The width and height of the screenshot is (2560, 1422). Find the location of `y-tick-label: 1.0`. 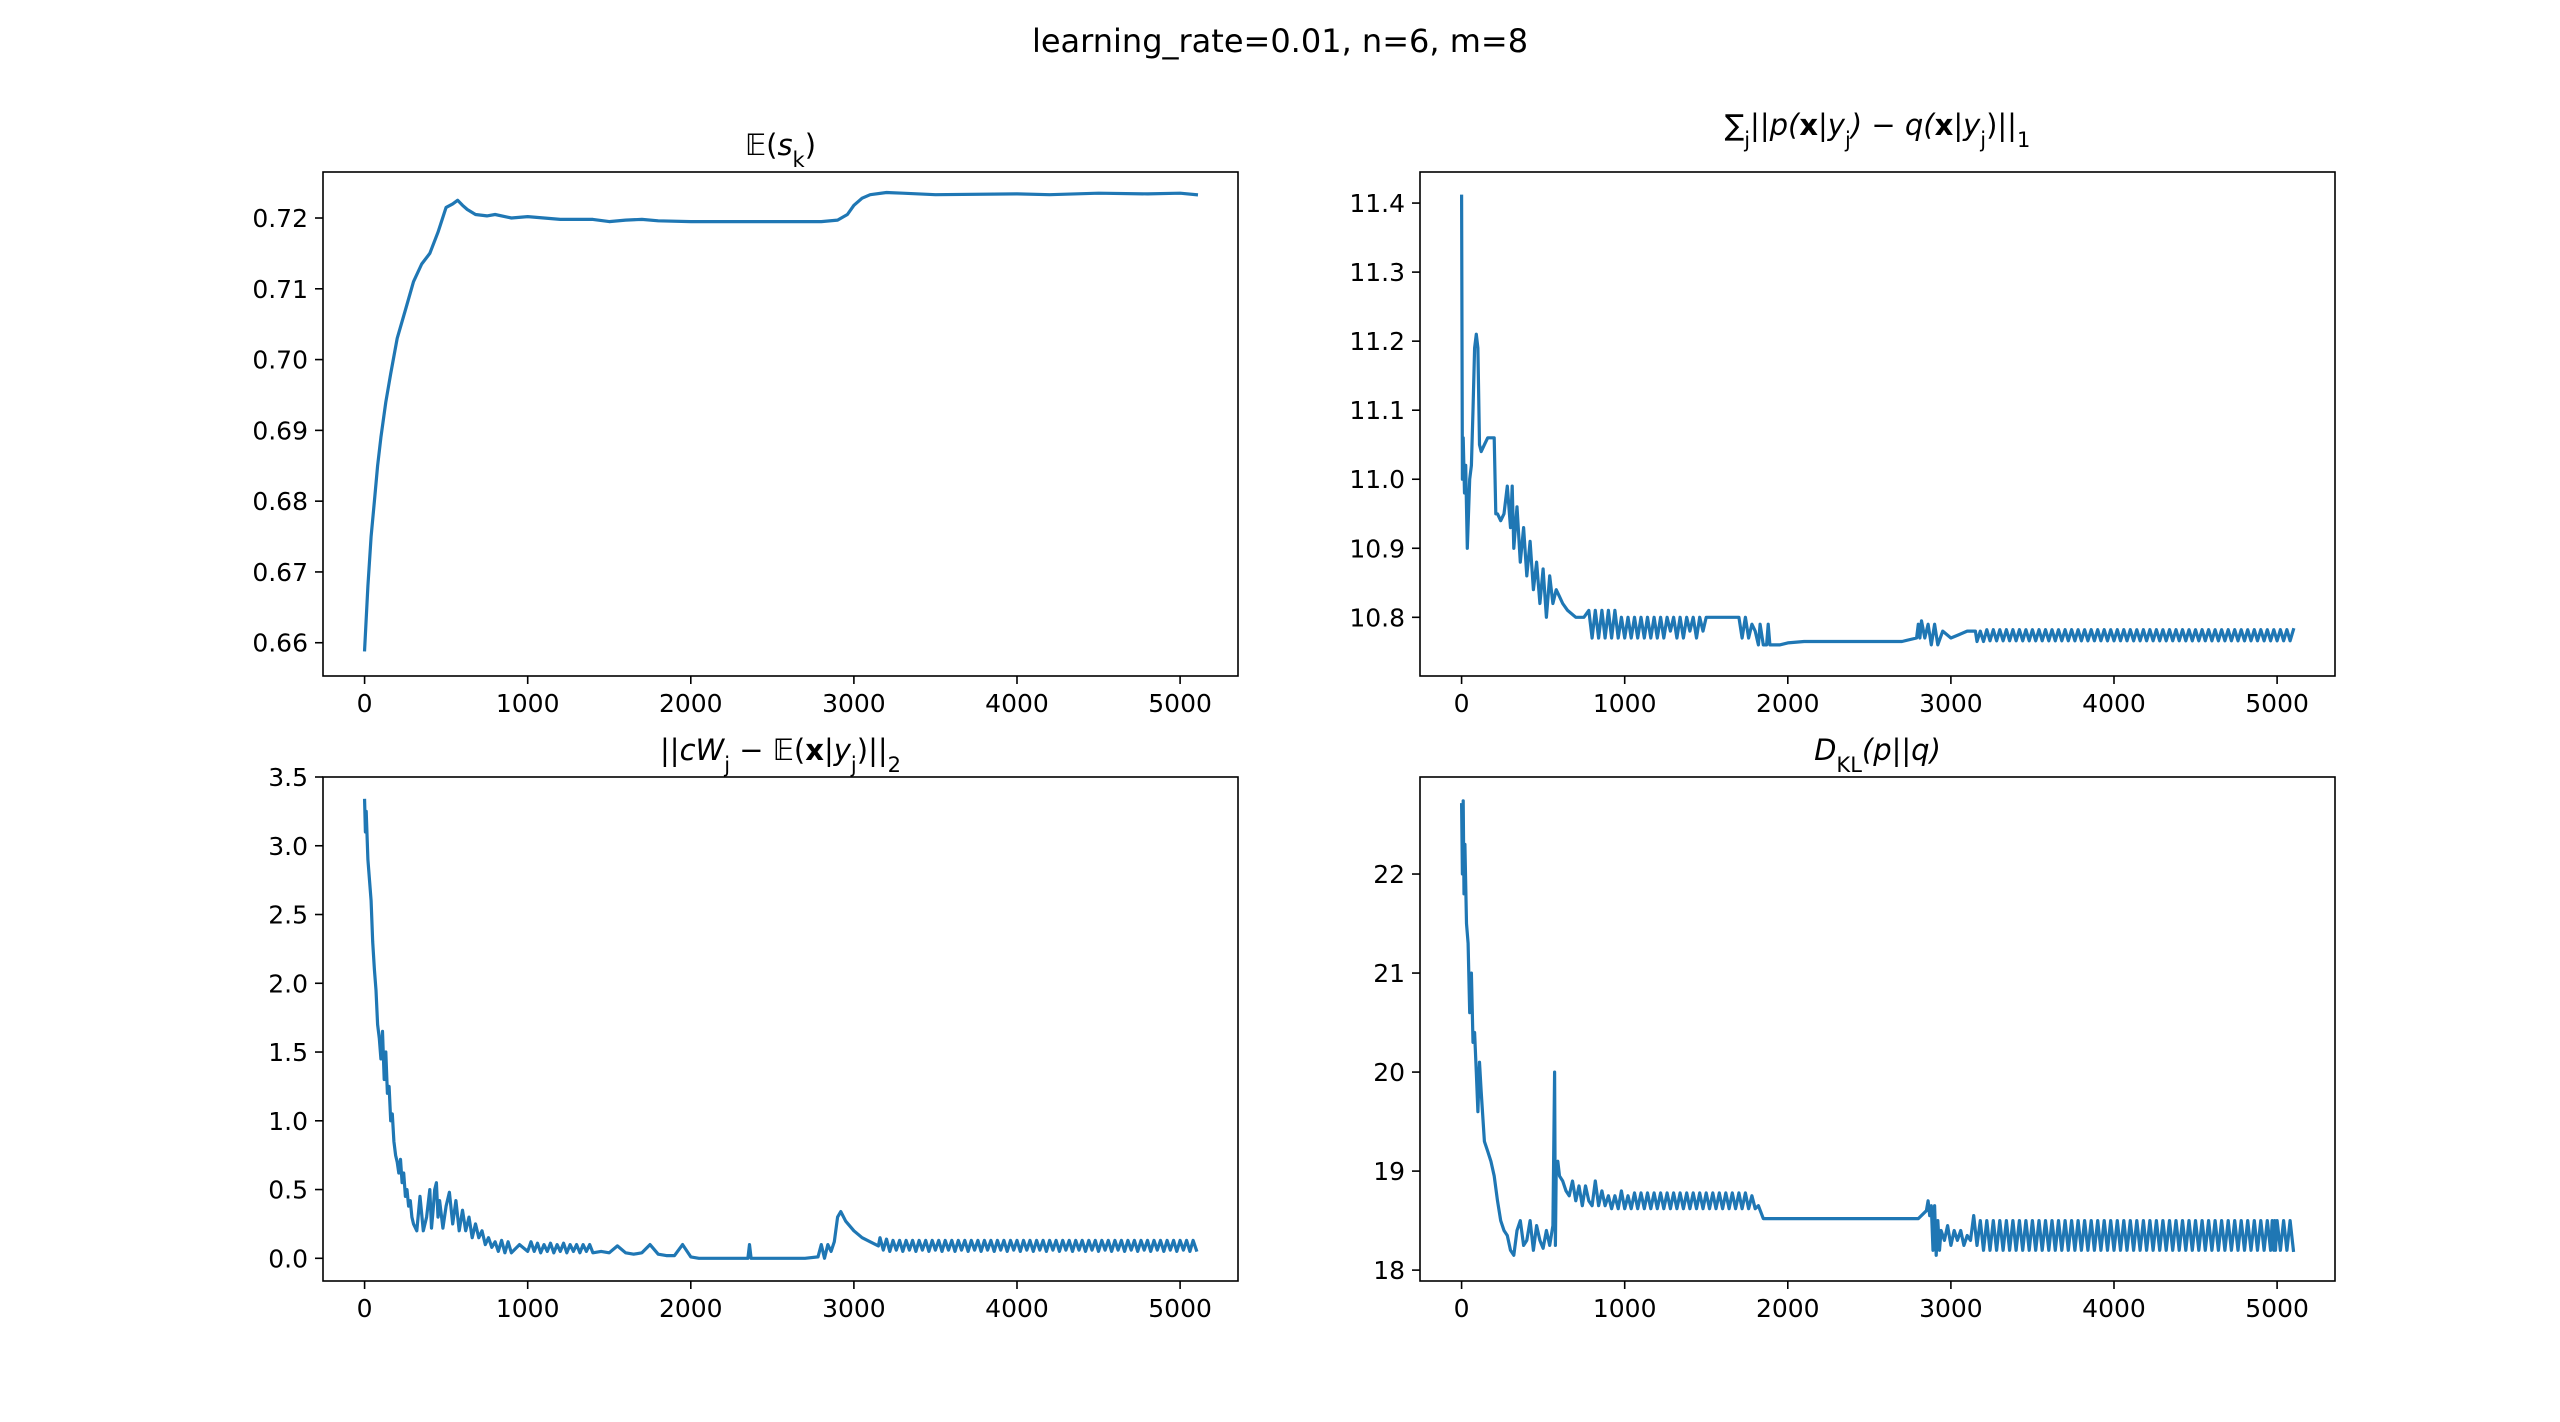

y-tick-label: 1.0 is located at coordinates (288, 1121).